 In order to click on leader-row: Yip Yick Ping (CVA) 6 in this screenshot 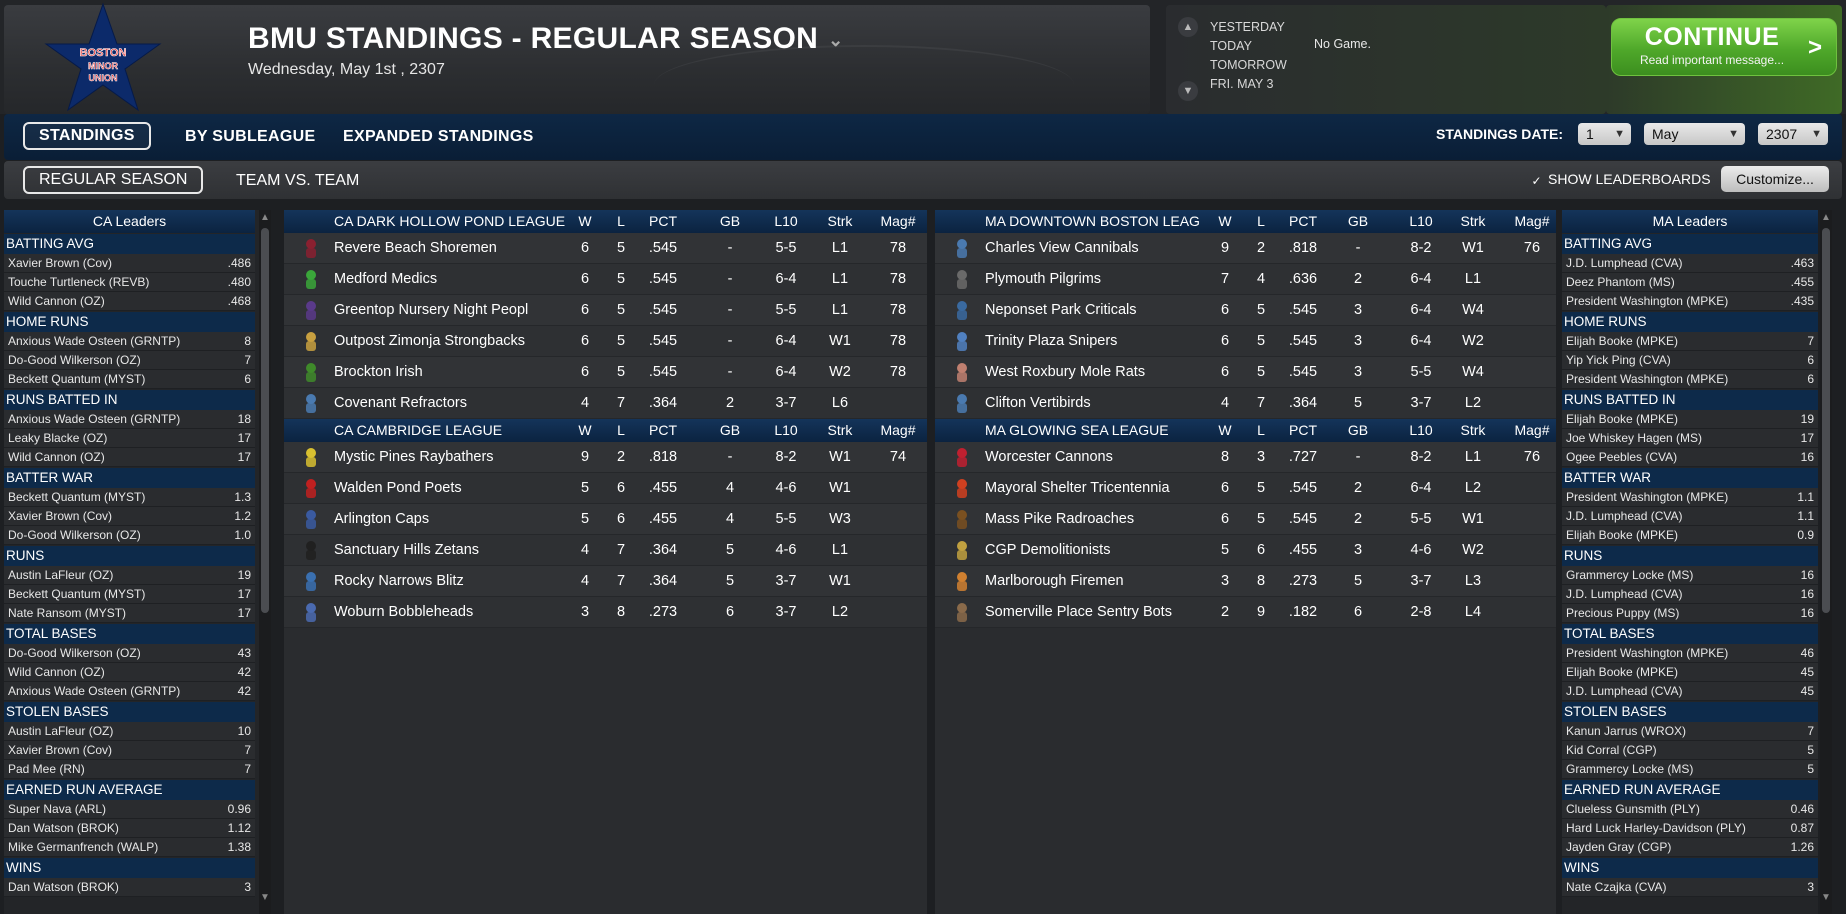, I will do `click(1690, 360)`.